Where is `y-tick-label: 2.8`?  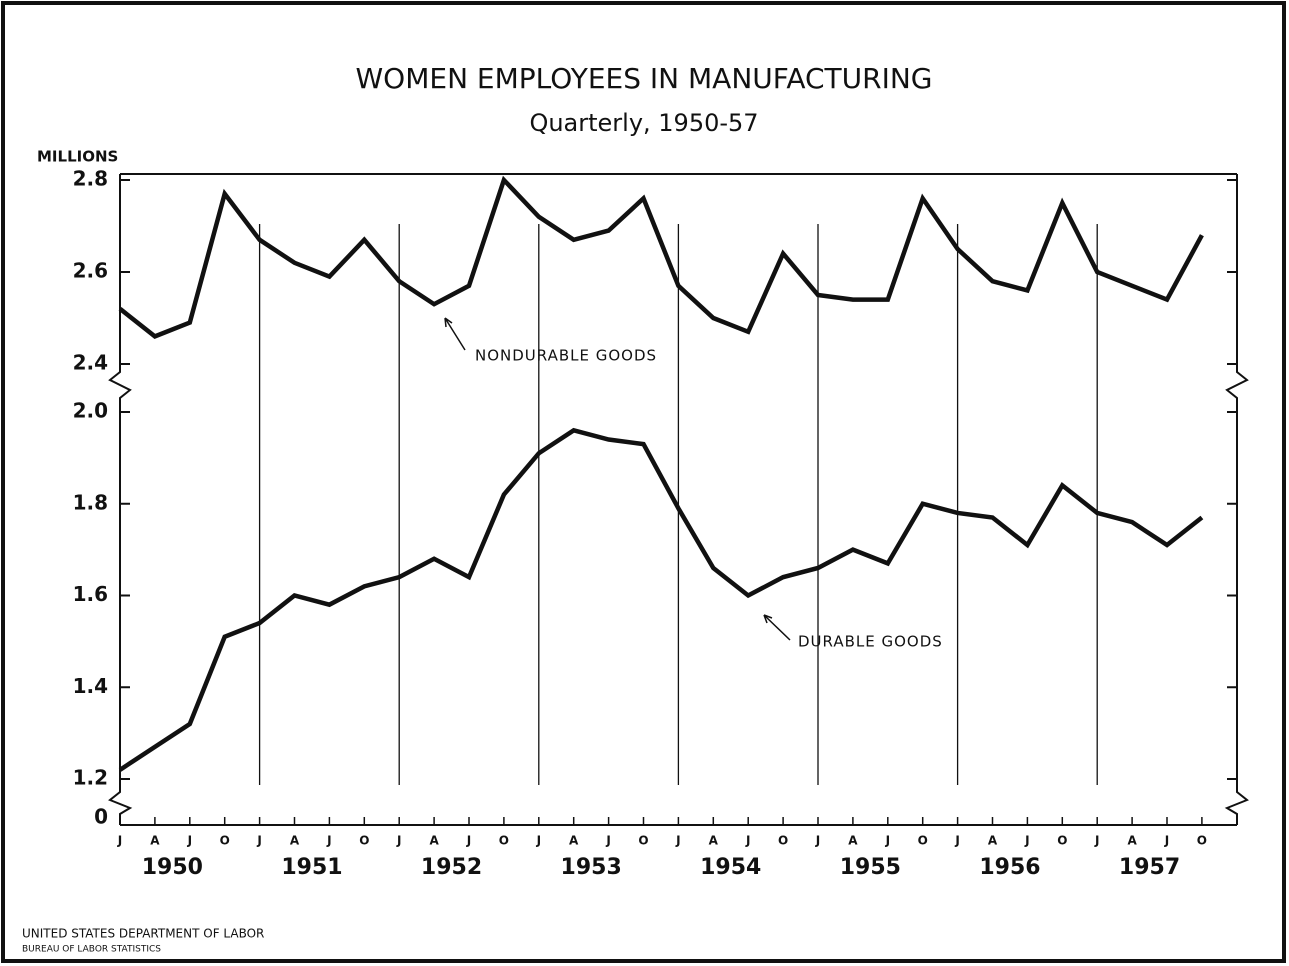
y-tick-label: 2.8 is located at coordinates (90, 179).